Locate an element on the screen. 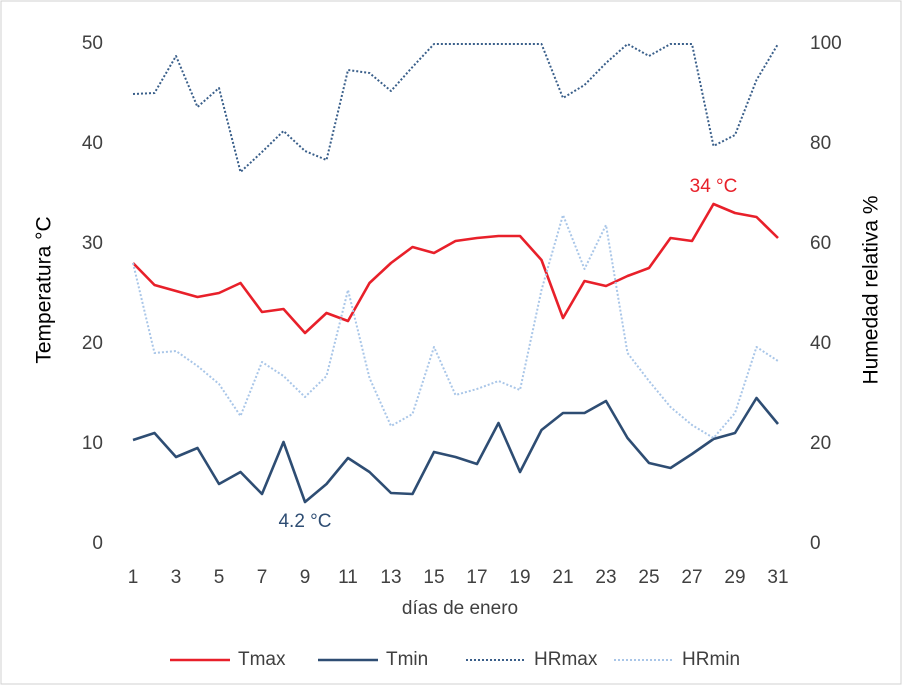  x-tick-label: 9 is located at coordinates (305, 577).